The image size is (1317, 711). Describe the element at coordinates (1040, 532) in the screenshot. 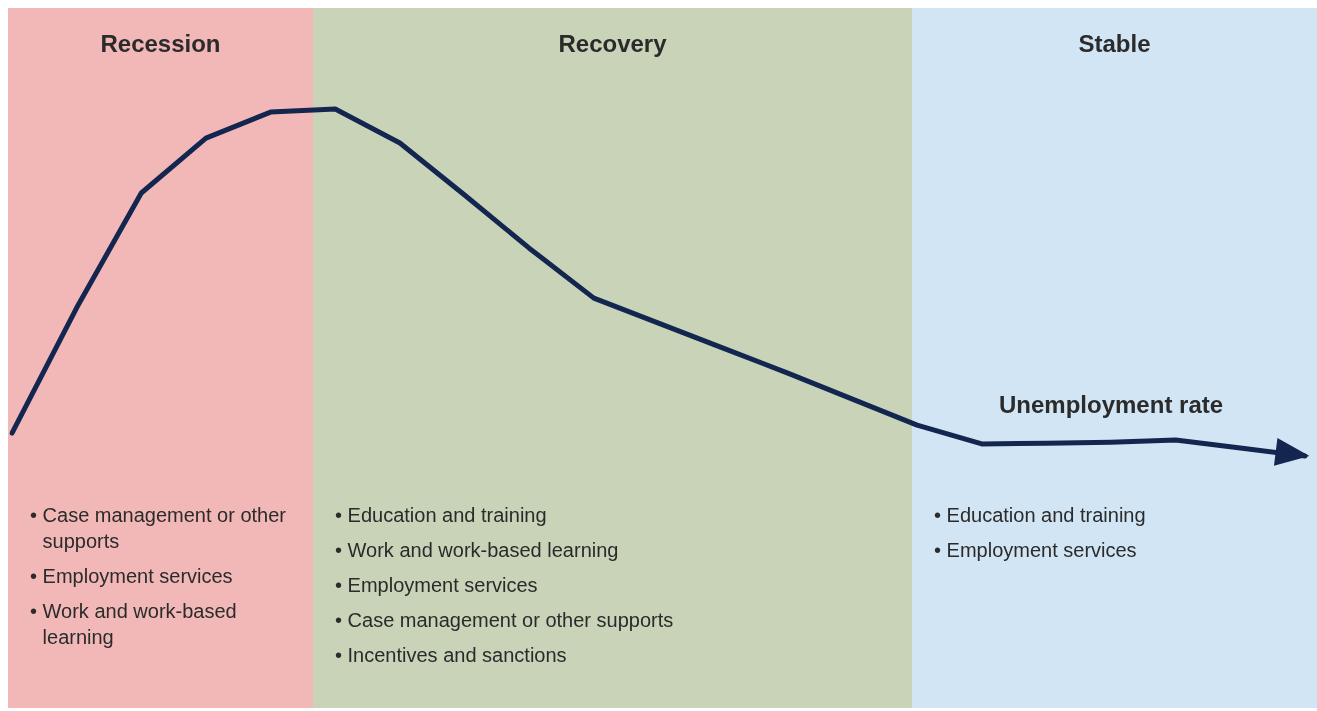

I see `text: • Education and training • Employment services` at that location.